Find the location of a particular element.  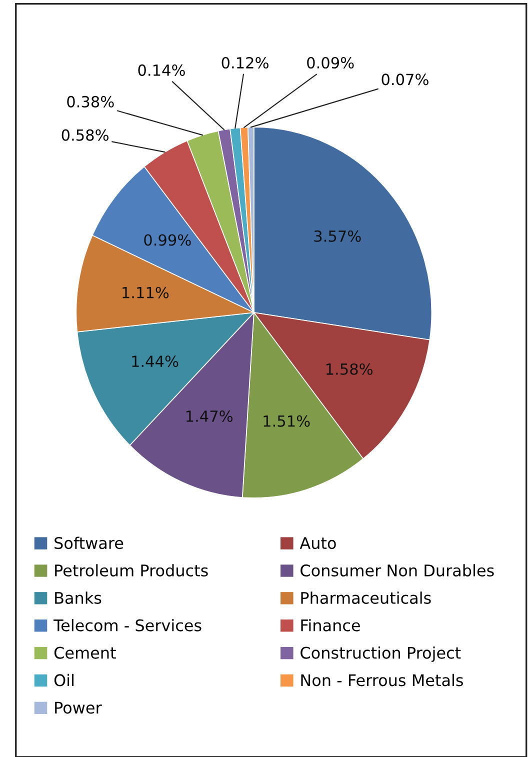

data-label: 1.51% is located at coordinates (287, 421).